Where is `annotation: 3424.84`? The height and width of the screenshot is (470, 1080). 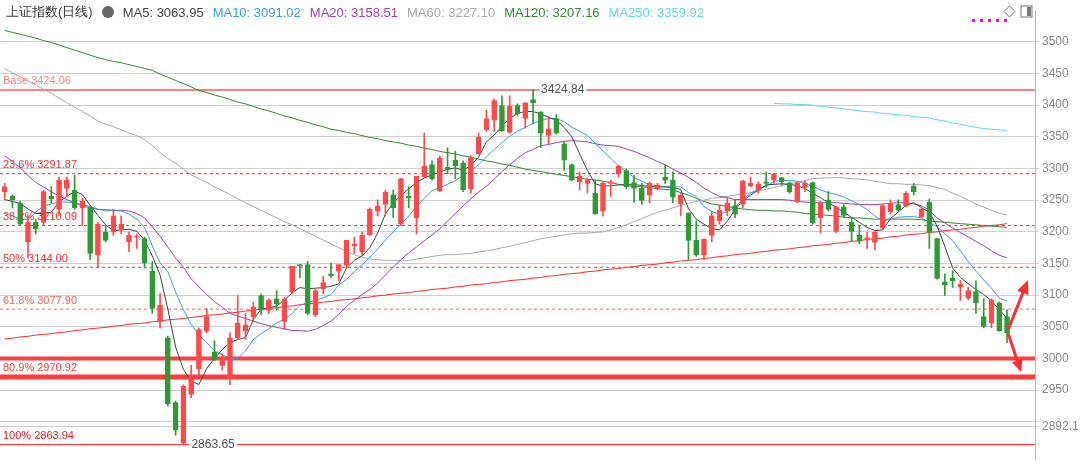 annotation: 3424.84 is located at coordinates (563, 88).